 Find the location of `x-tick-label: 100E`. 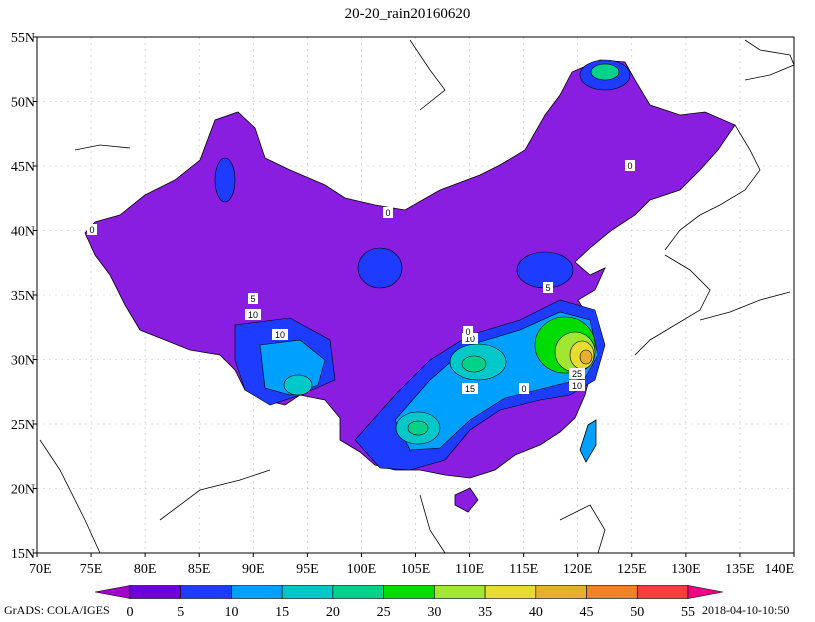

x-tick-label: 100E is located at coordinates (362, 569).